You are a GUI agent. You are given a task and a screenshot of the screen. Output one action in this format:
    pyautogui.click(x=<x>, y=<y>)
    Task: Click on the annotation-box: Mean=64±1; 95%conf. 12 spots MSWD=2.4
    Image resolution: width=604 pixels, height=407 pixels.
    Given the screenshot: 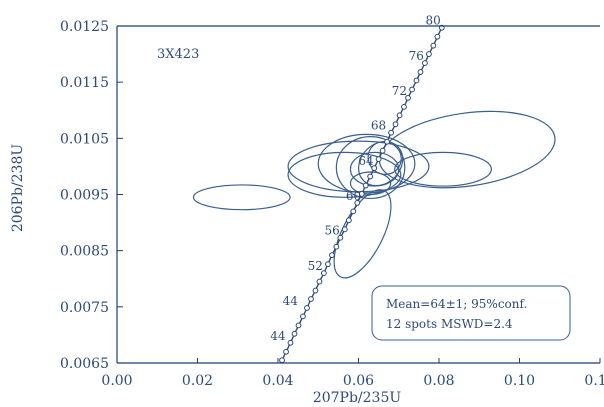 What is the action you would take?
    pyautogui.click(x=471, y=313)
    